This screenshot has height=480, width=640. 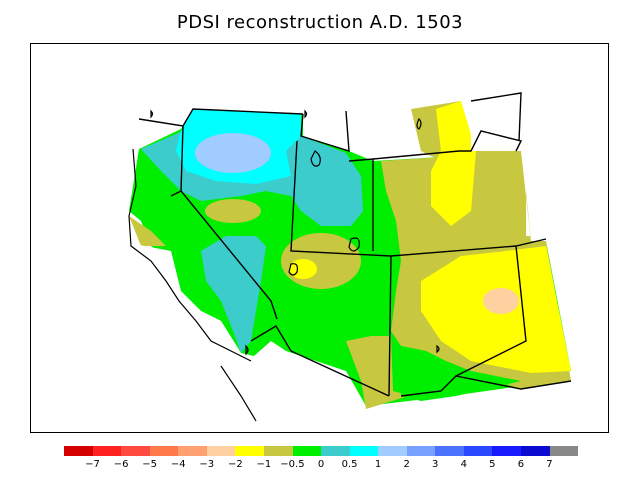 I want to click on region-yellow-small, so click(x=303, y=269).